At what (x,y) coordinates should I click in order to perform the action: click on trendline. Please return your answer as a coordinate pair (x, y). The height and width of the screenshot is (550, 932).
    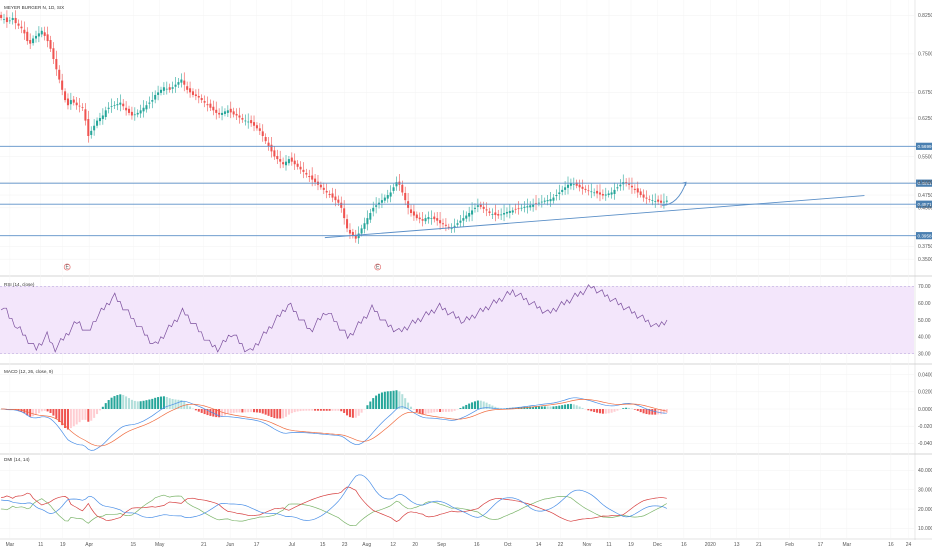
    Looking at the image, I should click on (594, 217).